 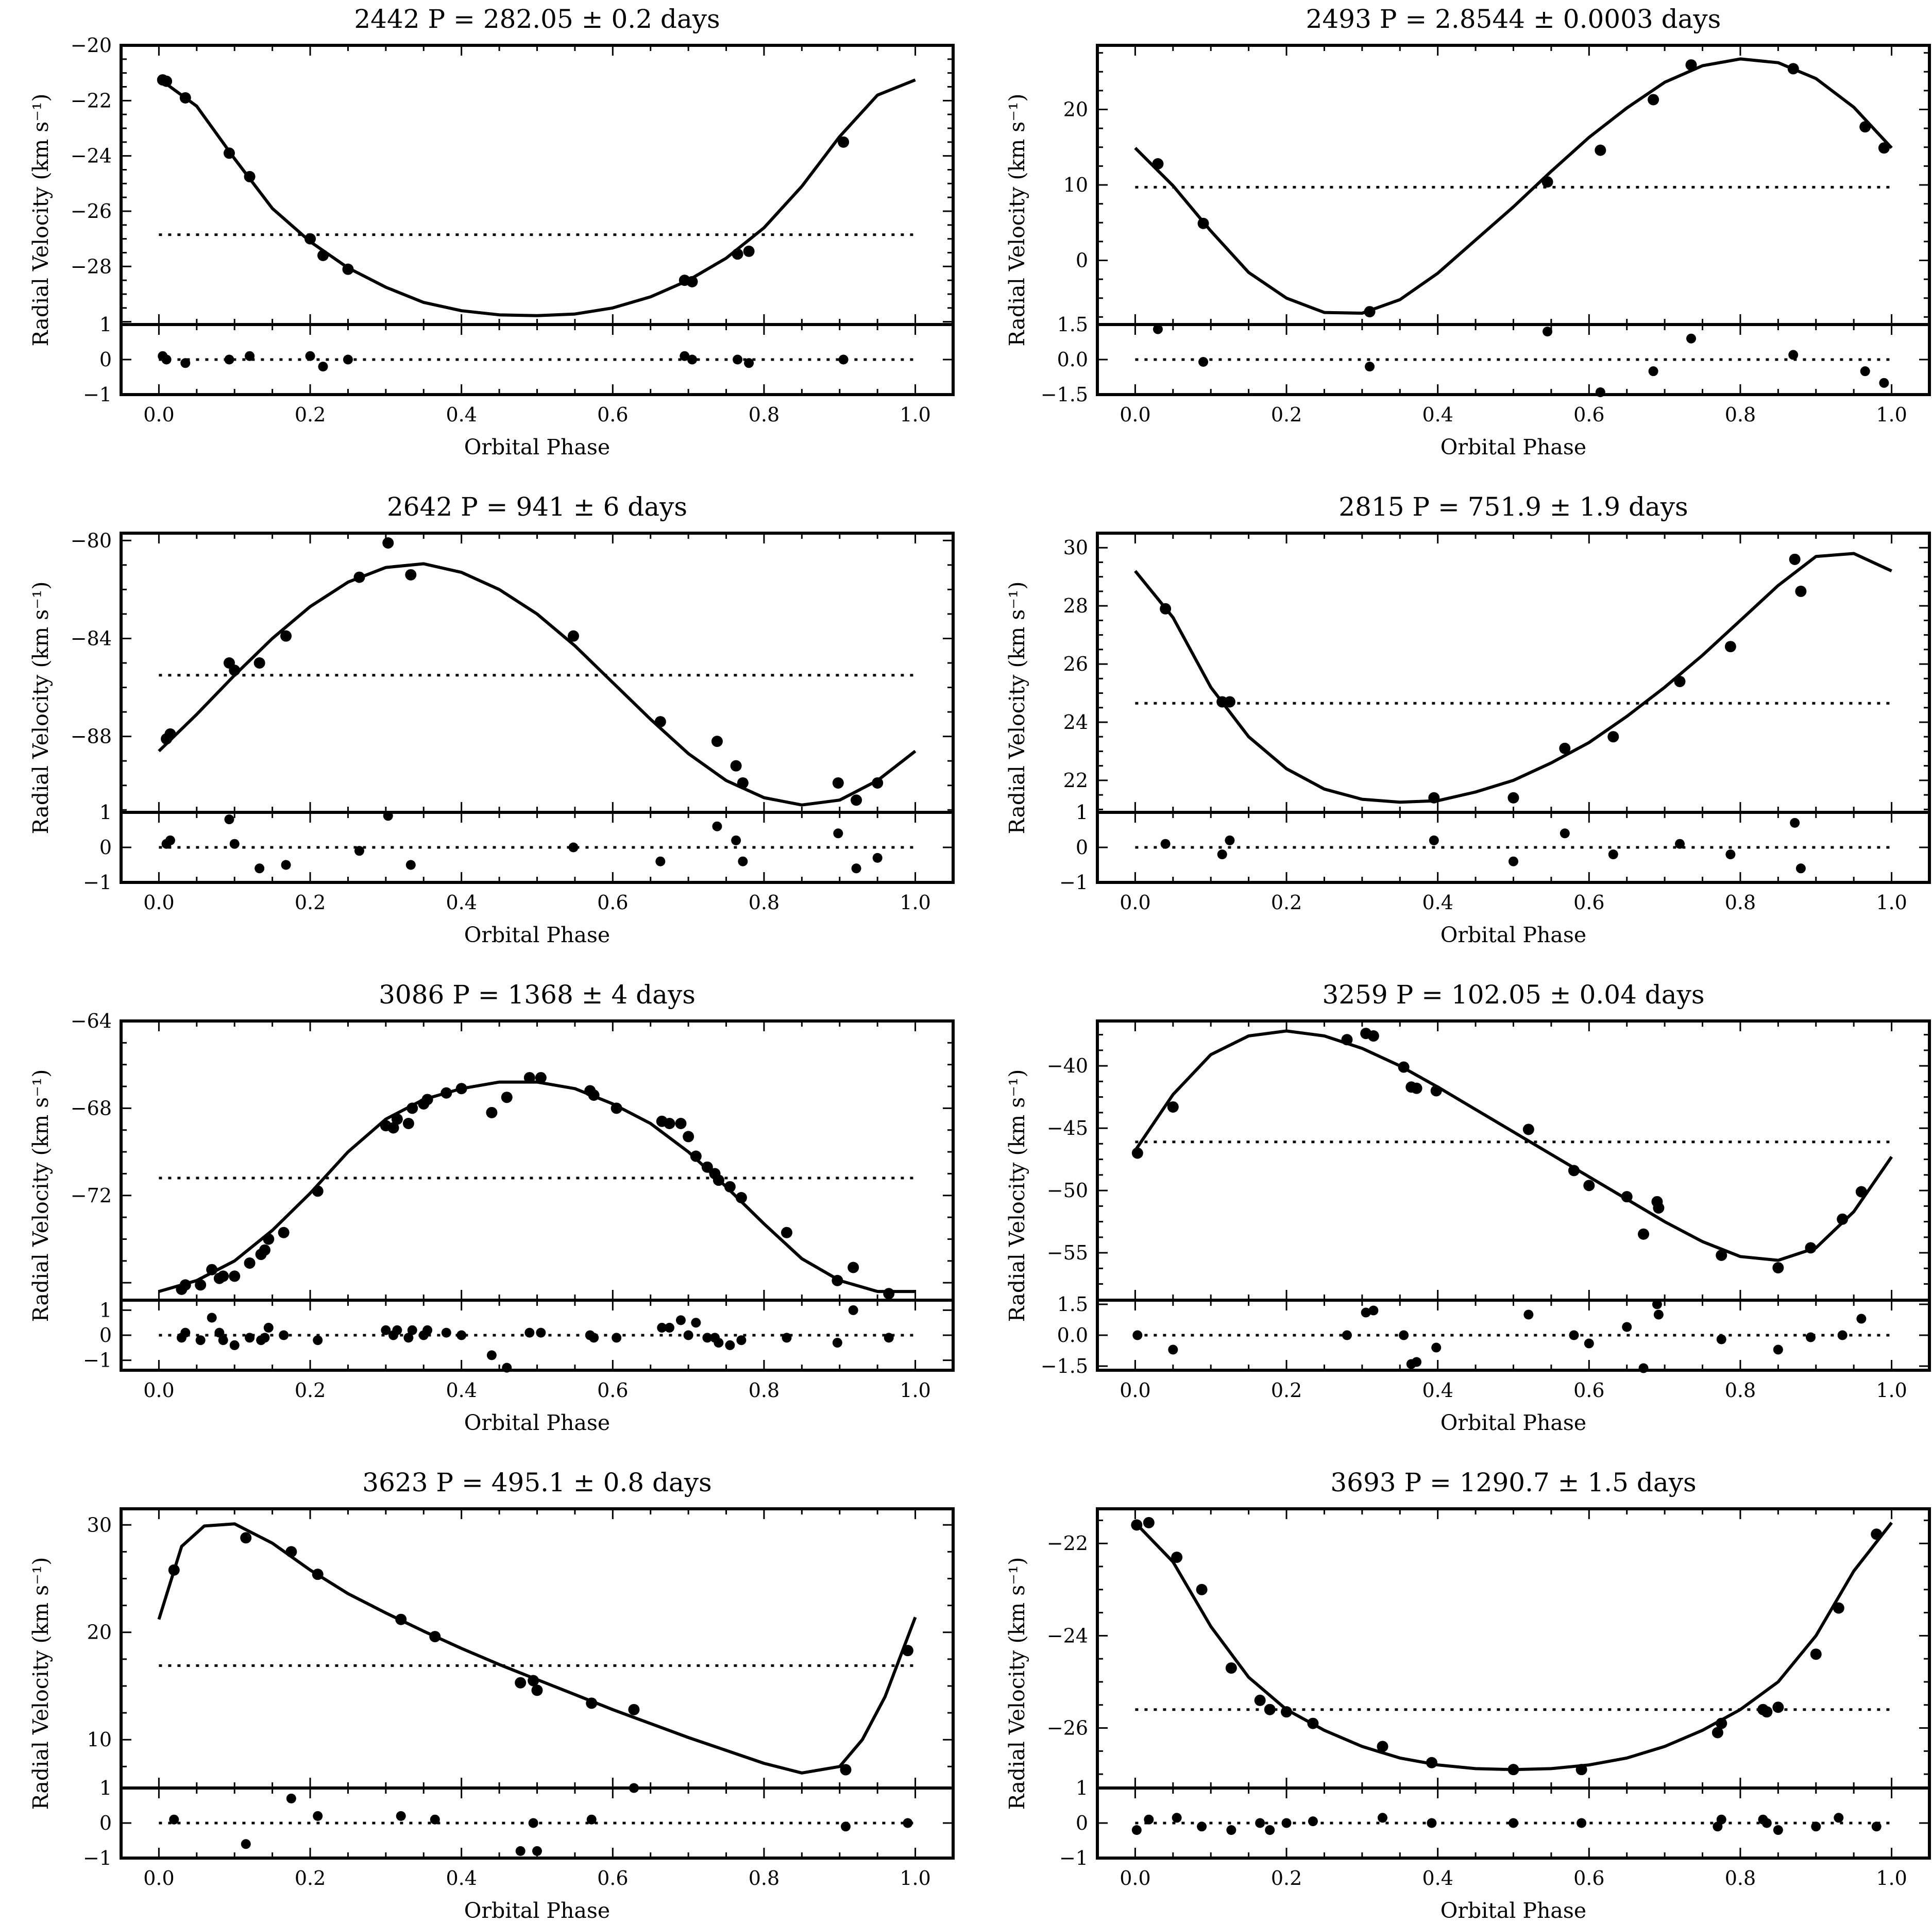 What do you see at coordinates (537, 684) in the screenshot?
I see `orbit-model-curve` at bounding box center [537, 684].